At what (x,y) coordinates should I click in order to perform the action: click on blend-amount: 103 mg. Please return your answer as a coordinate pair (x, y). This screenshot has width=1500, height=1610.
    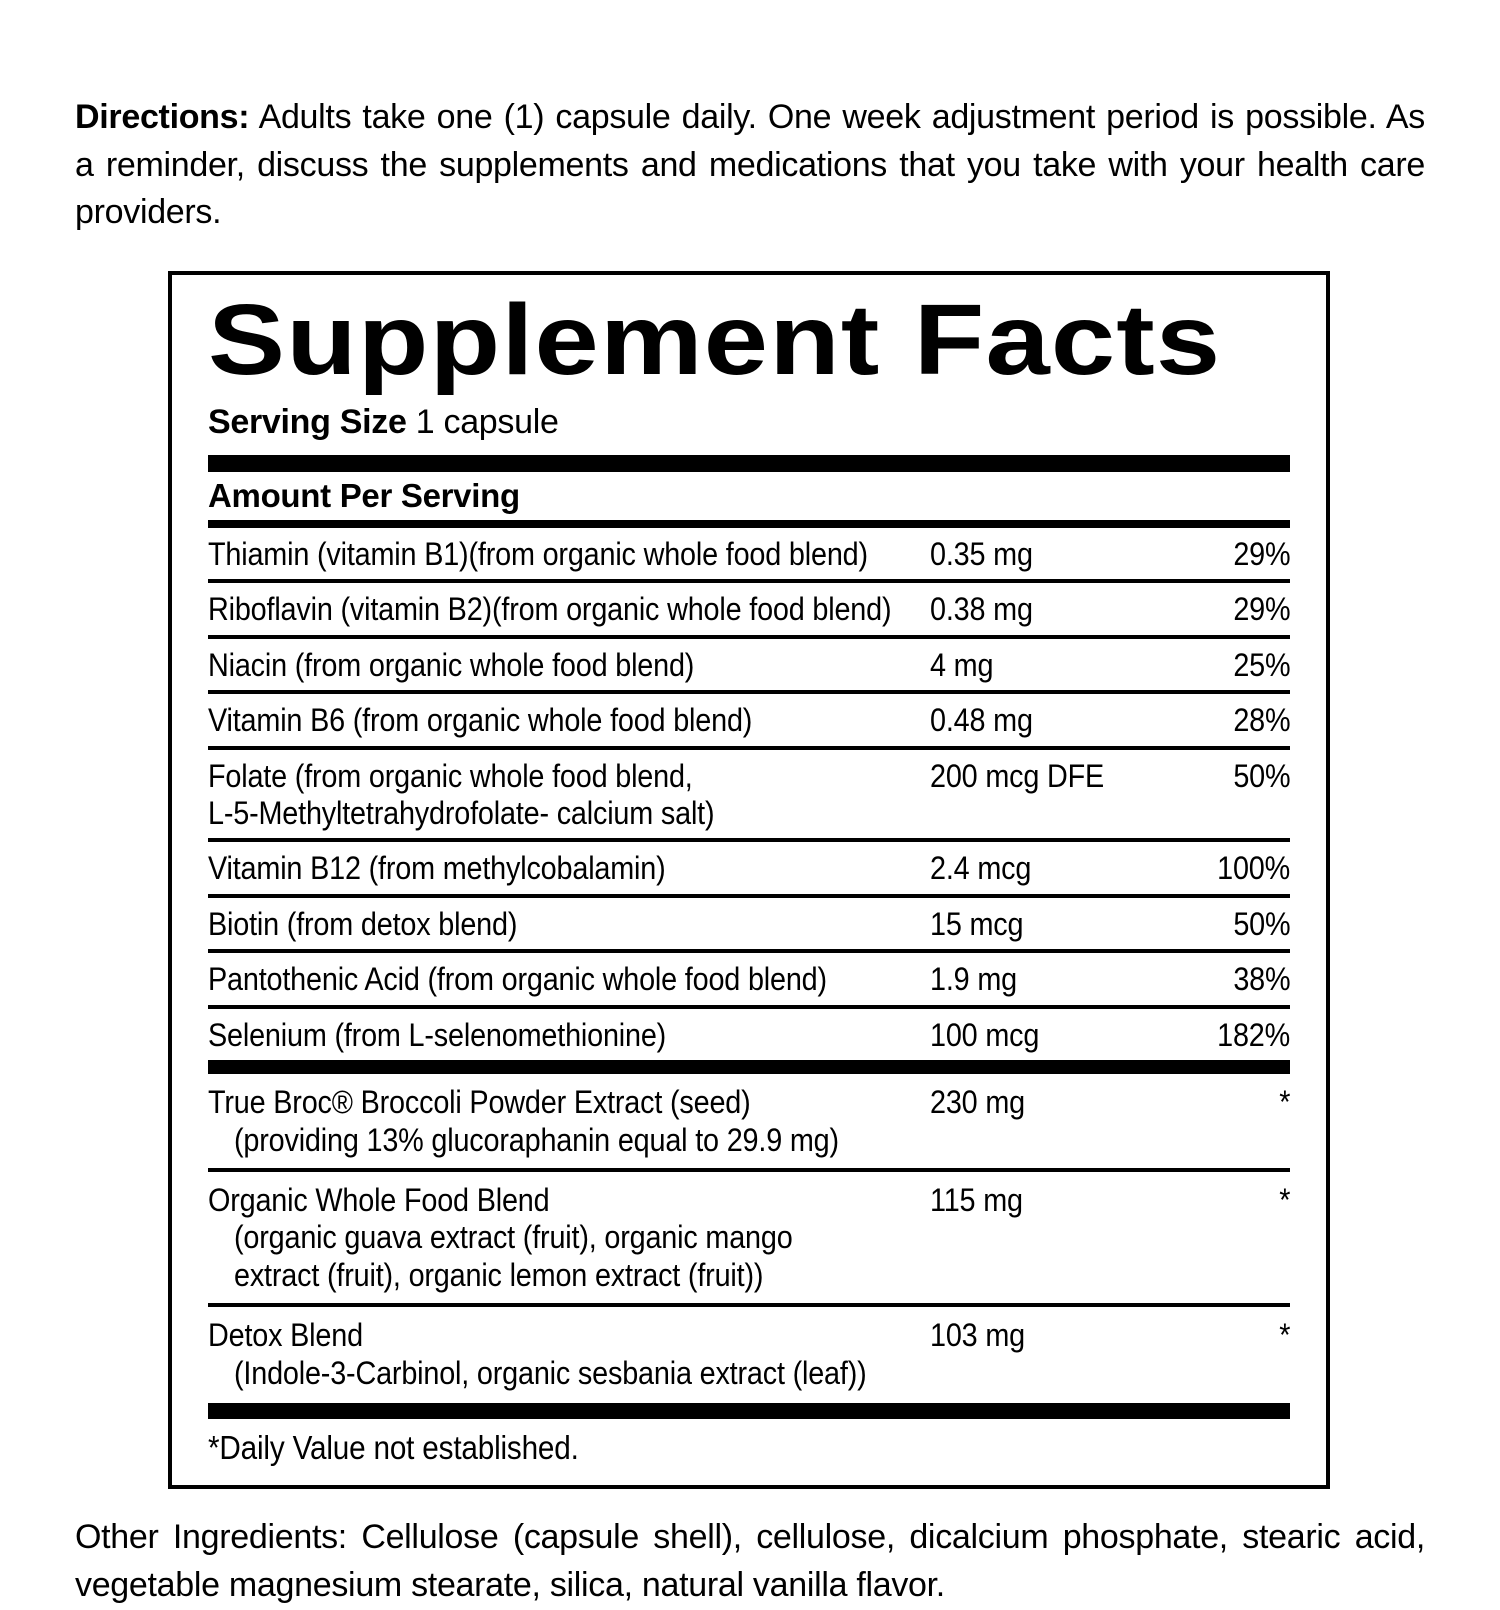
    Looking at the image, I should click on (977, 1335).